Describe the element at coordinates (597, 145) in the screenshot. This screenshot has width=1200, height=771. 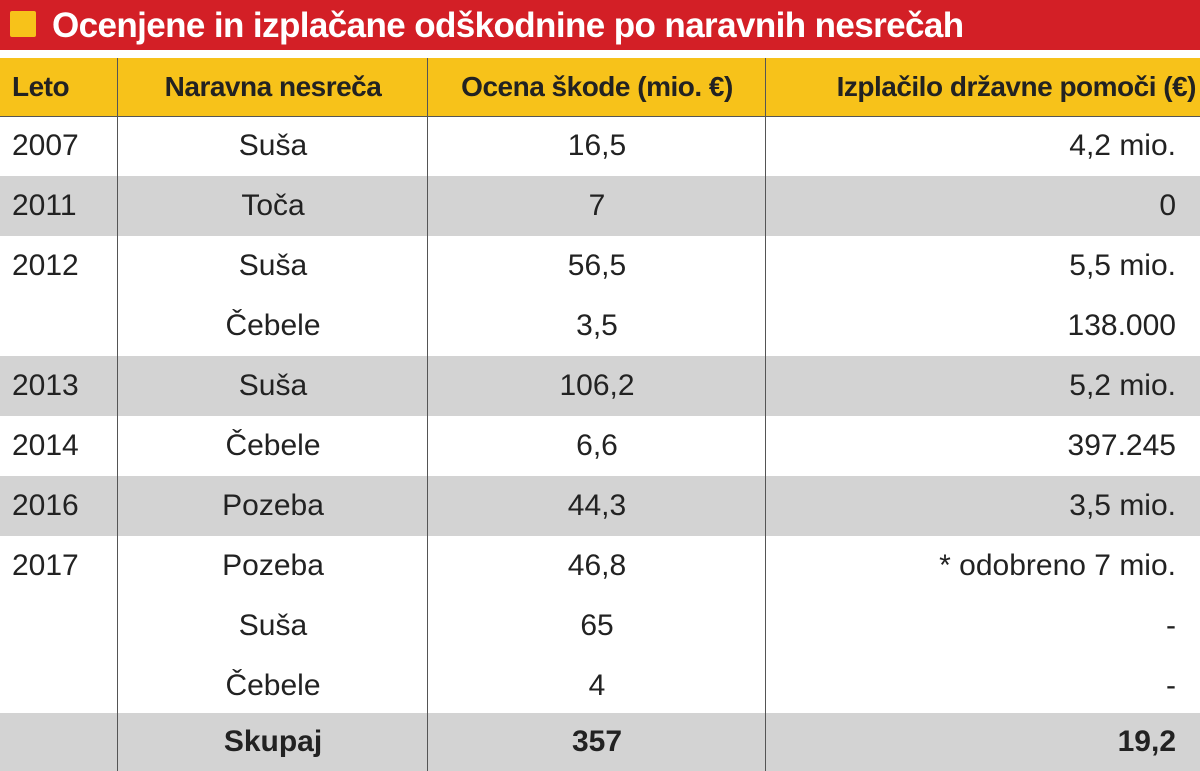
I see `cell-damage: 16,5` at that location.